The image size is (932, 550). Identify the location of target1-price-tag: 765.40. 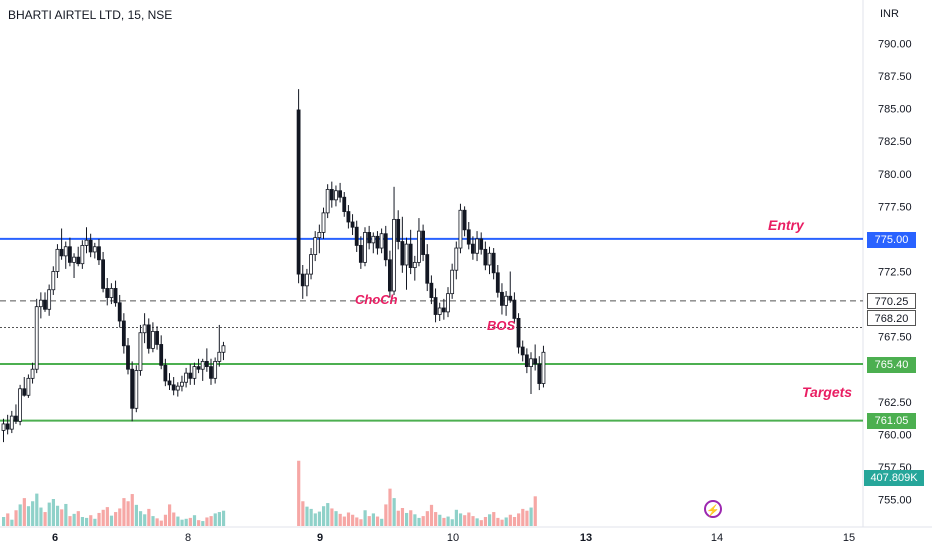
(891, 365).